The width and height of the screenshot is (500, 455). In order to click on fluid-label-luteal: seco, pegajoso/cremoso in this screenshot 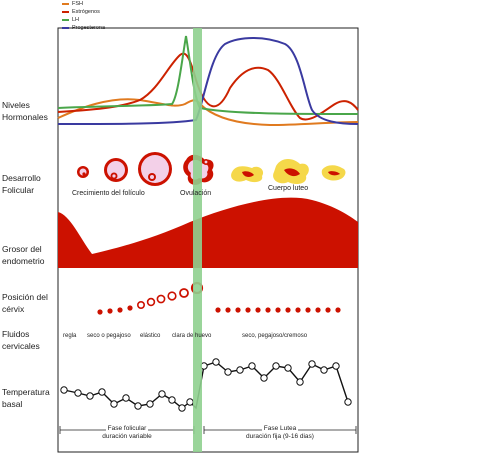, I will do `click(275, 336)`.